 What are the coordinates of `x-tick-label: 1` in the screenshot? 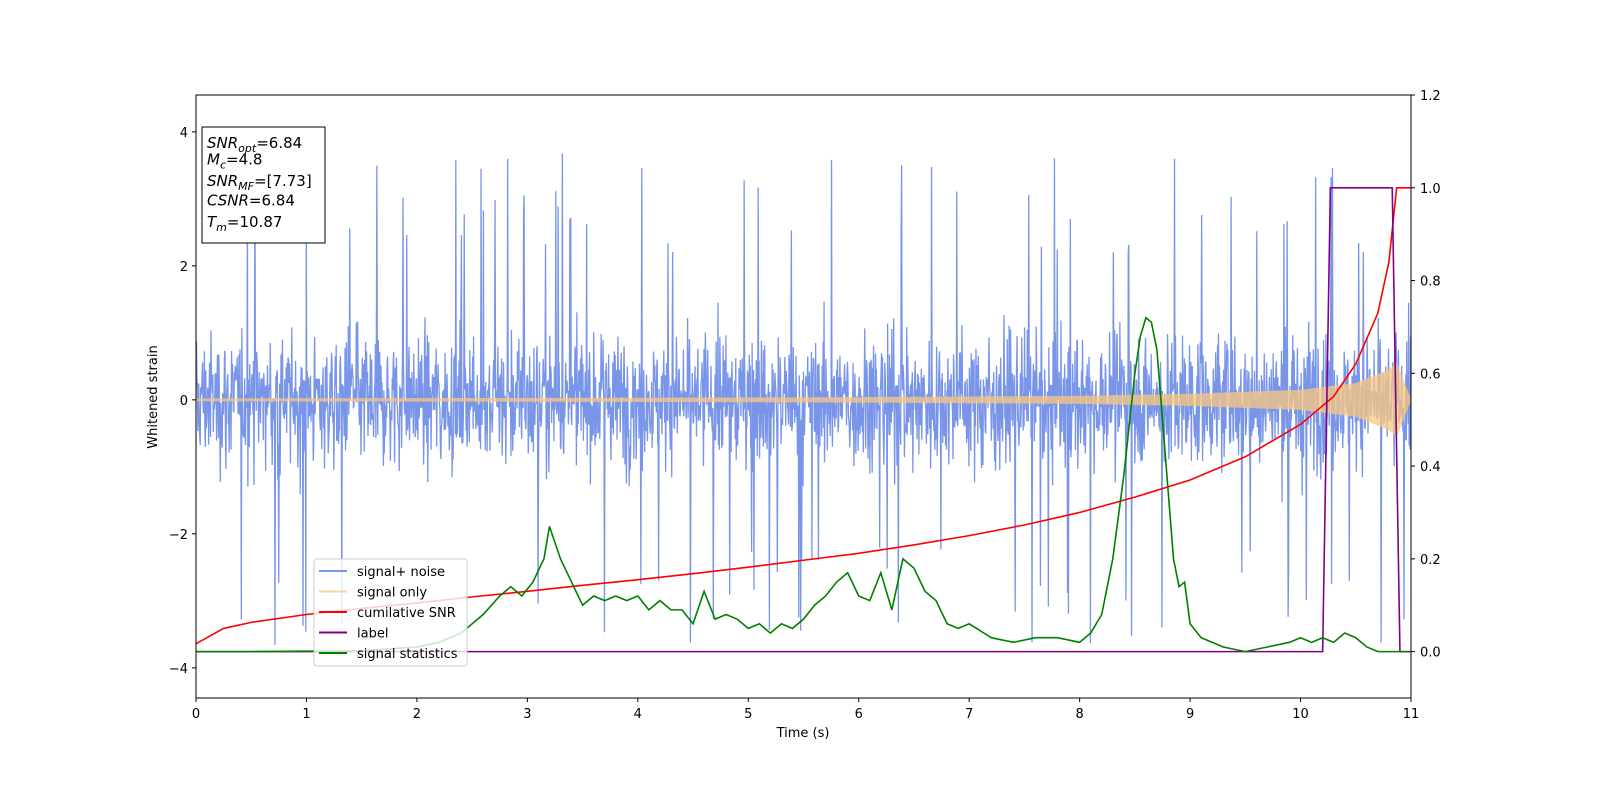 It's located at (306, 714).